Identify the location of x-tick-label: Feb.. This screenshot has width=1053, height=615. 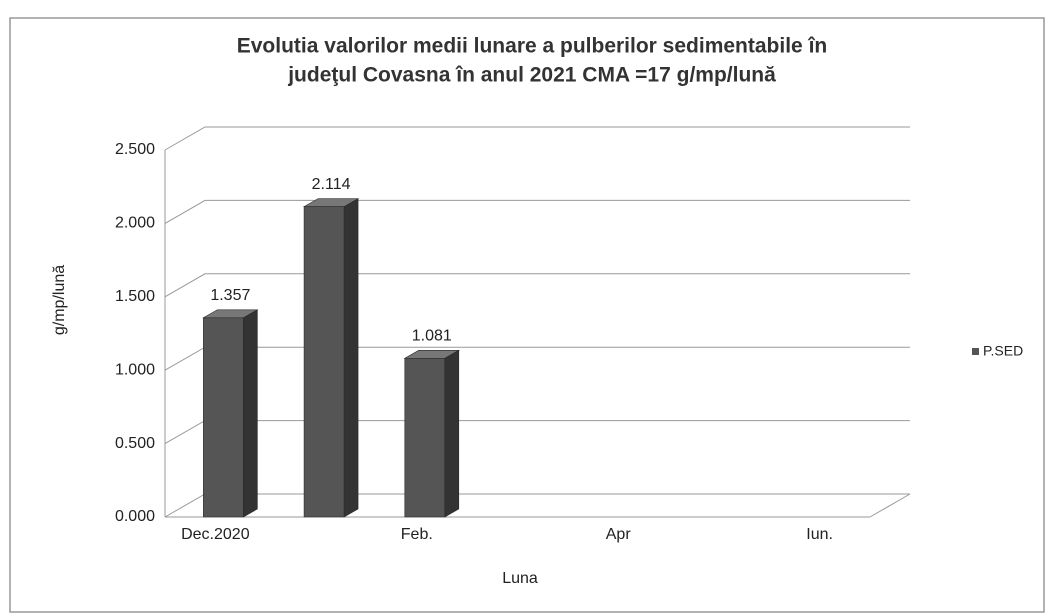
(417, 534).